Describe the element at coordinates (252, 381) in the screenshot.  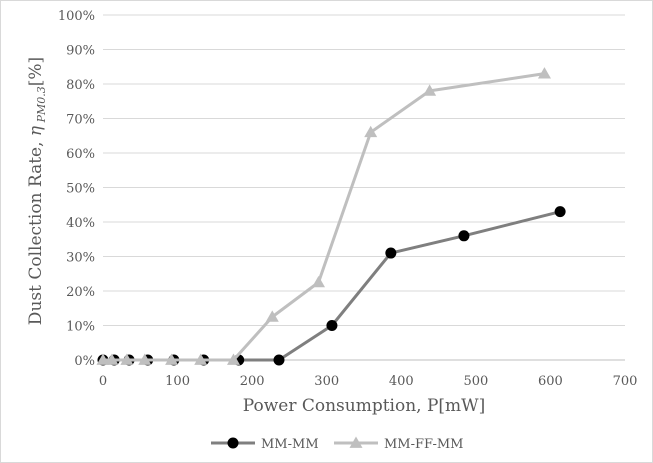
I see `x-tick-label: 200` at that location.